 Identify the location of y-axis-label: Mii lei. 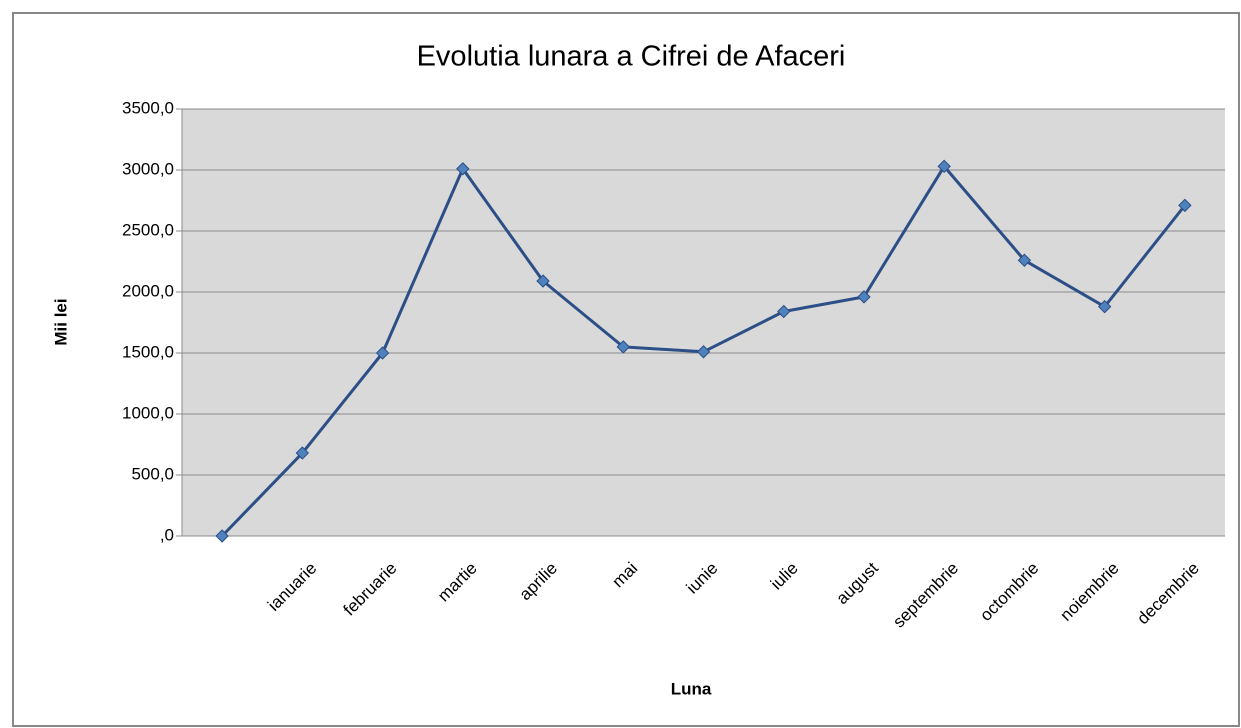
(60, 321).